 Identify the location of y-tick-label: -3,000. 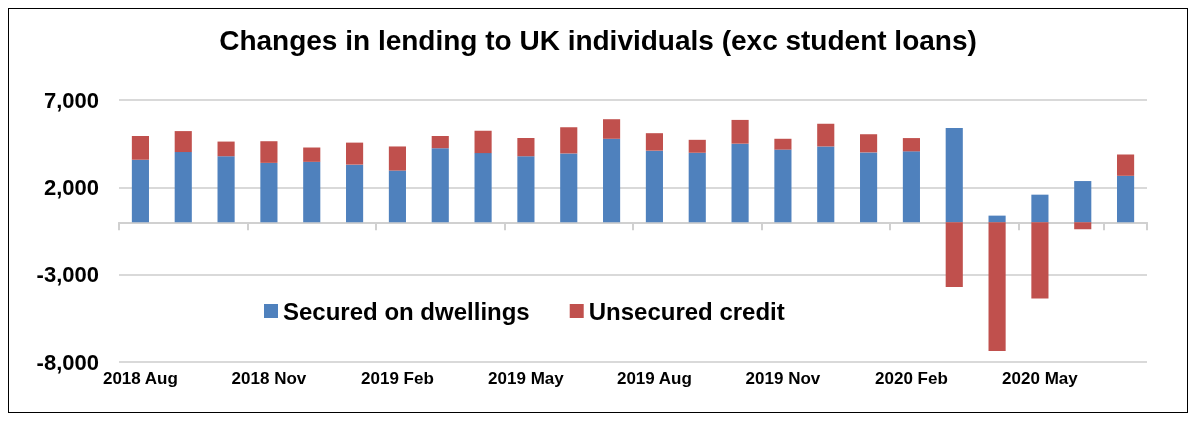
(67, 275).